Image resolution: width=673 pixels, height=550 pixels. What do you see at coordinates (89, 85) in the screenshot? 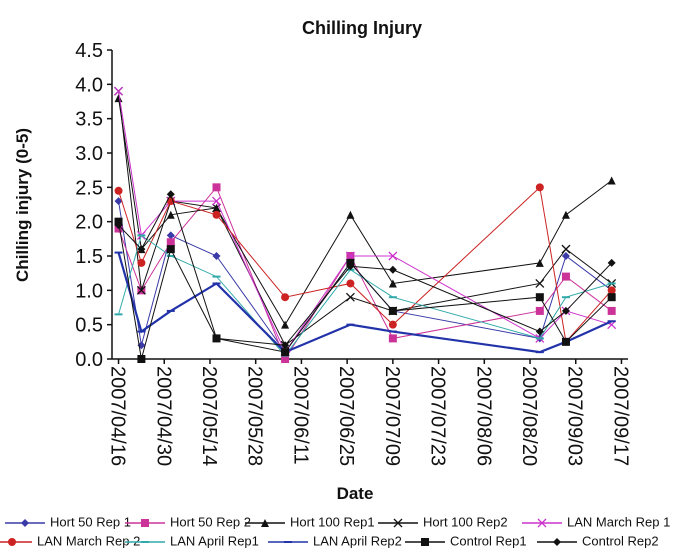
I see `y-tick-label: 4.0` at bounding box center [89, 85].